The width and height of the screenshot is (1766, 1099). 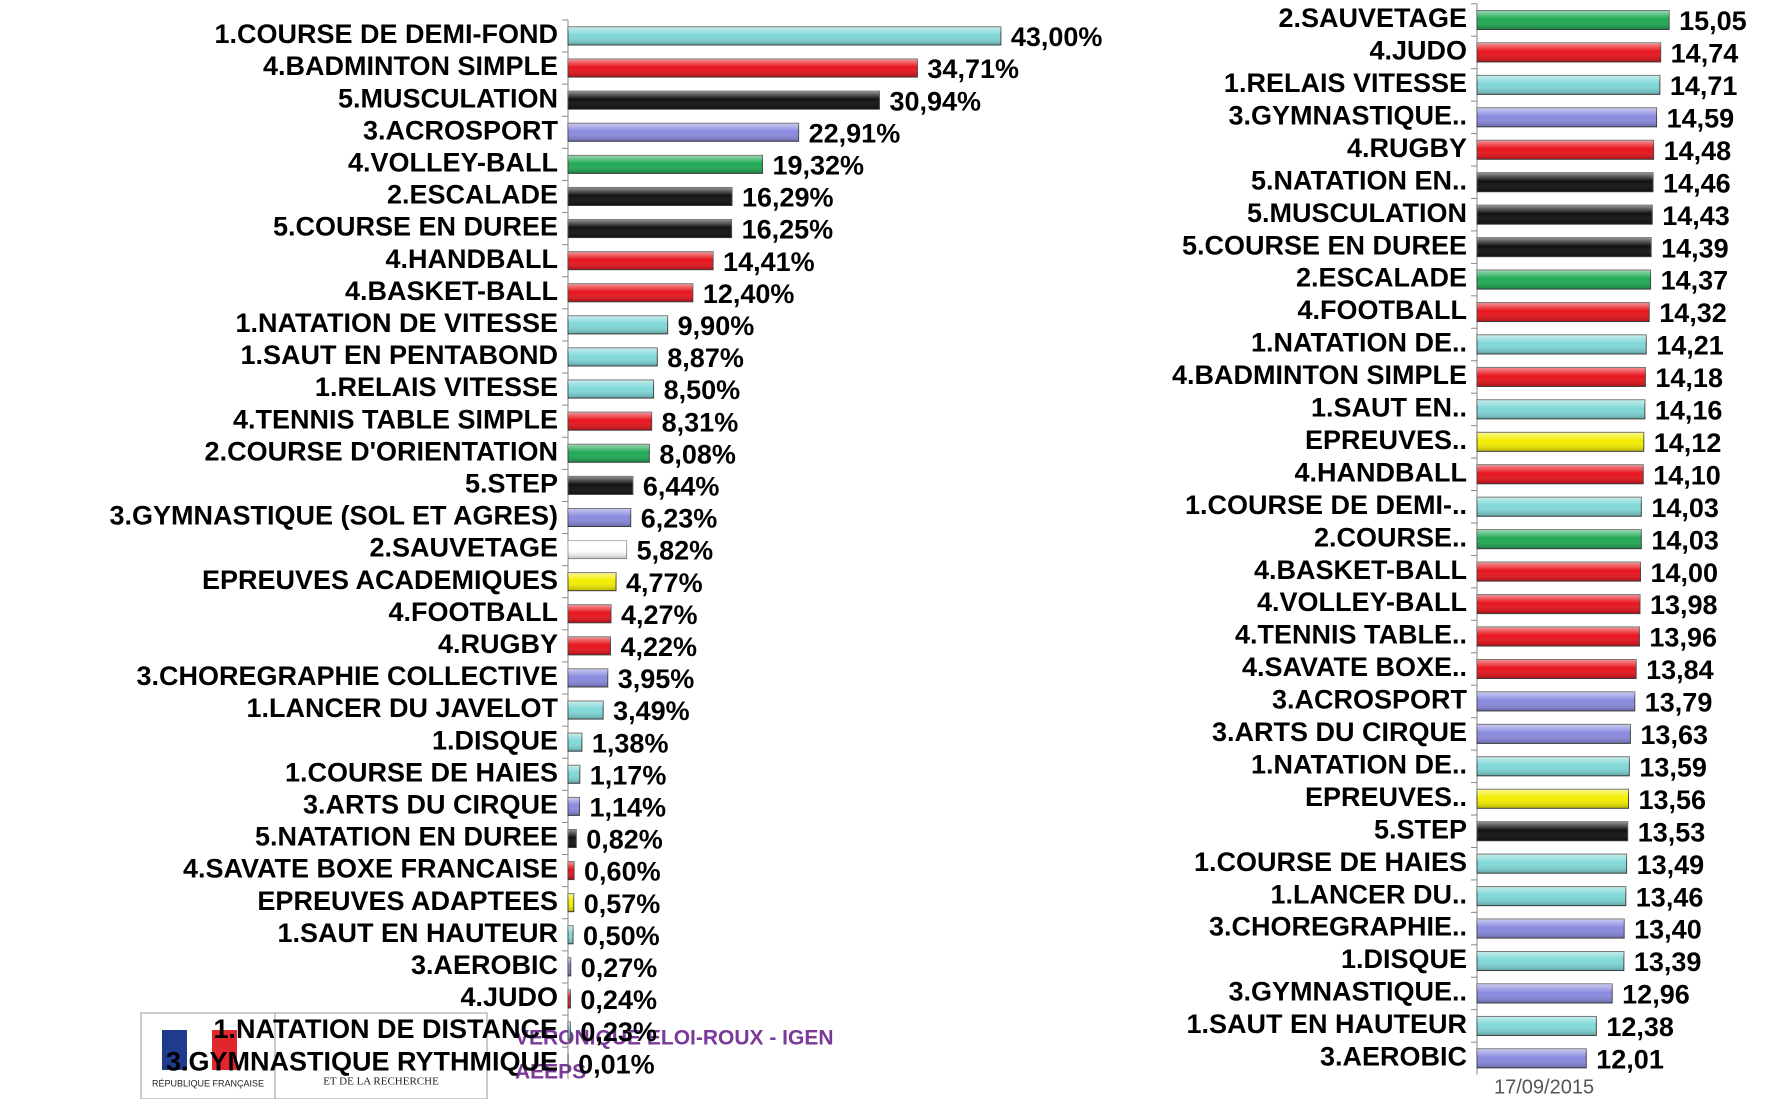 What do you see at coordinates (621, 936) in the screenshot?
I see `value-label: 0,50%` at bounding box center [621, 936].